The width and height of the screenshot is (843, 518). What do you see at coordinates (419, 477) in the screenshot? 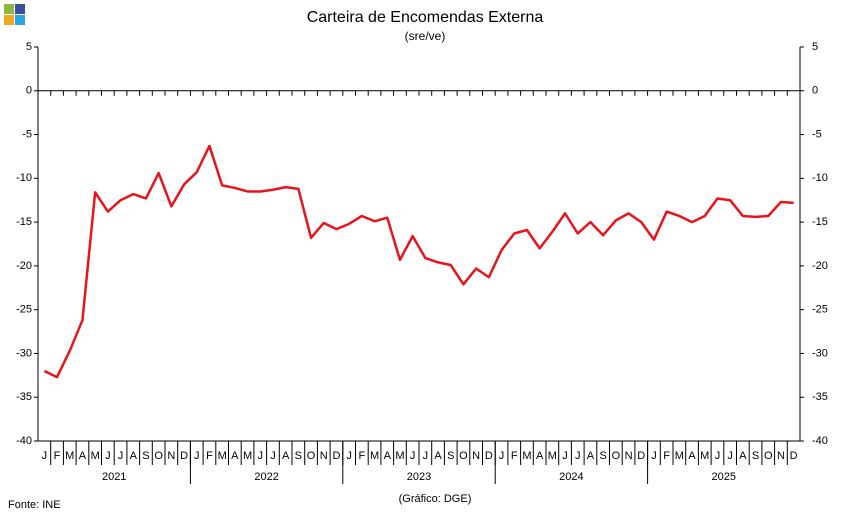
I see `year-label: 2023` at bounding box center [419, 477].